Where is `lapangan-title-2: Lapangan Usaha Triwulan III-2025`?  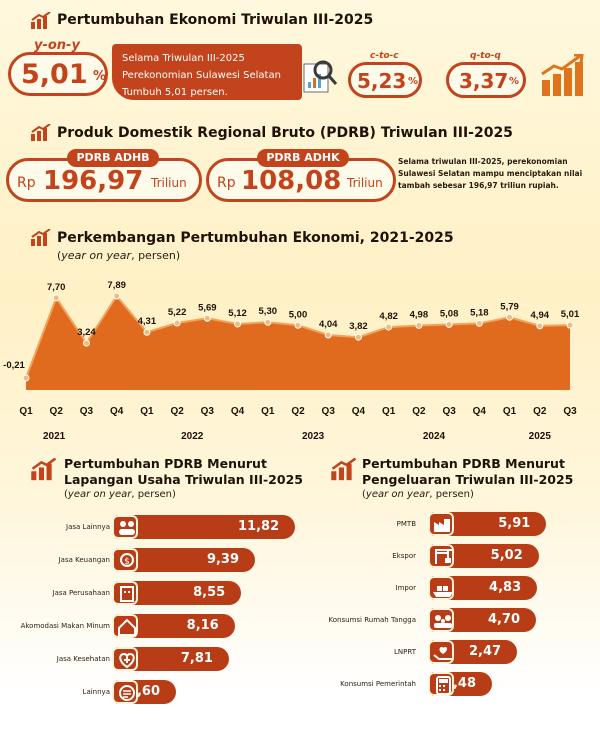
lapangan-title-2: Lapangan Usaha Triwulan III-2025 is located at coordinates (183, 479).